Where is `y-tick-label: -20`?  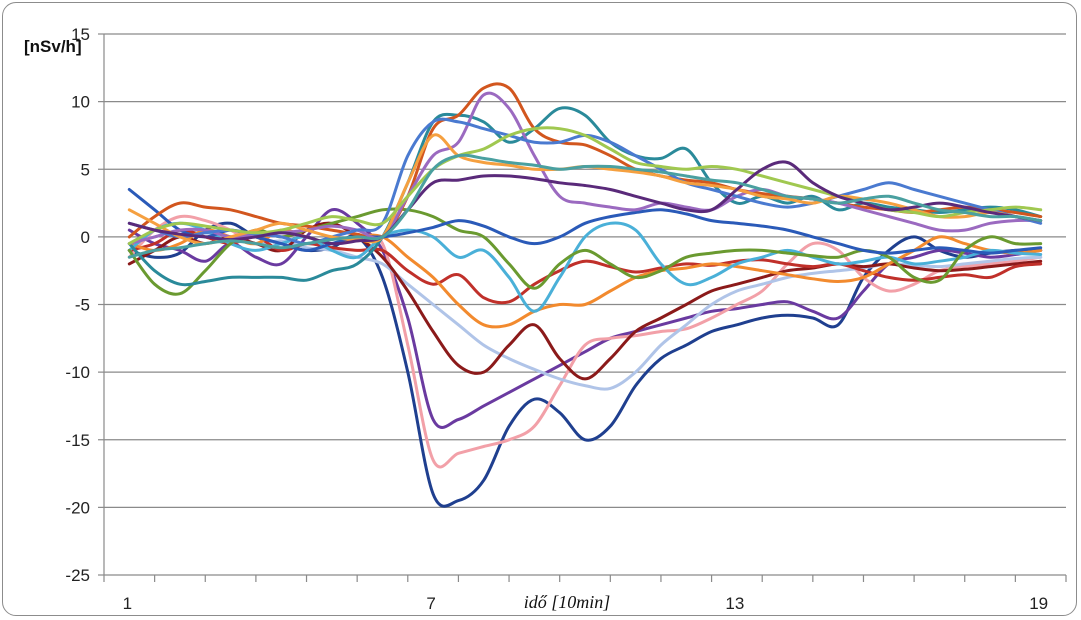 y-tick-label: -20 is located at coordinates (77, 507).